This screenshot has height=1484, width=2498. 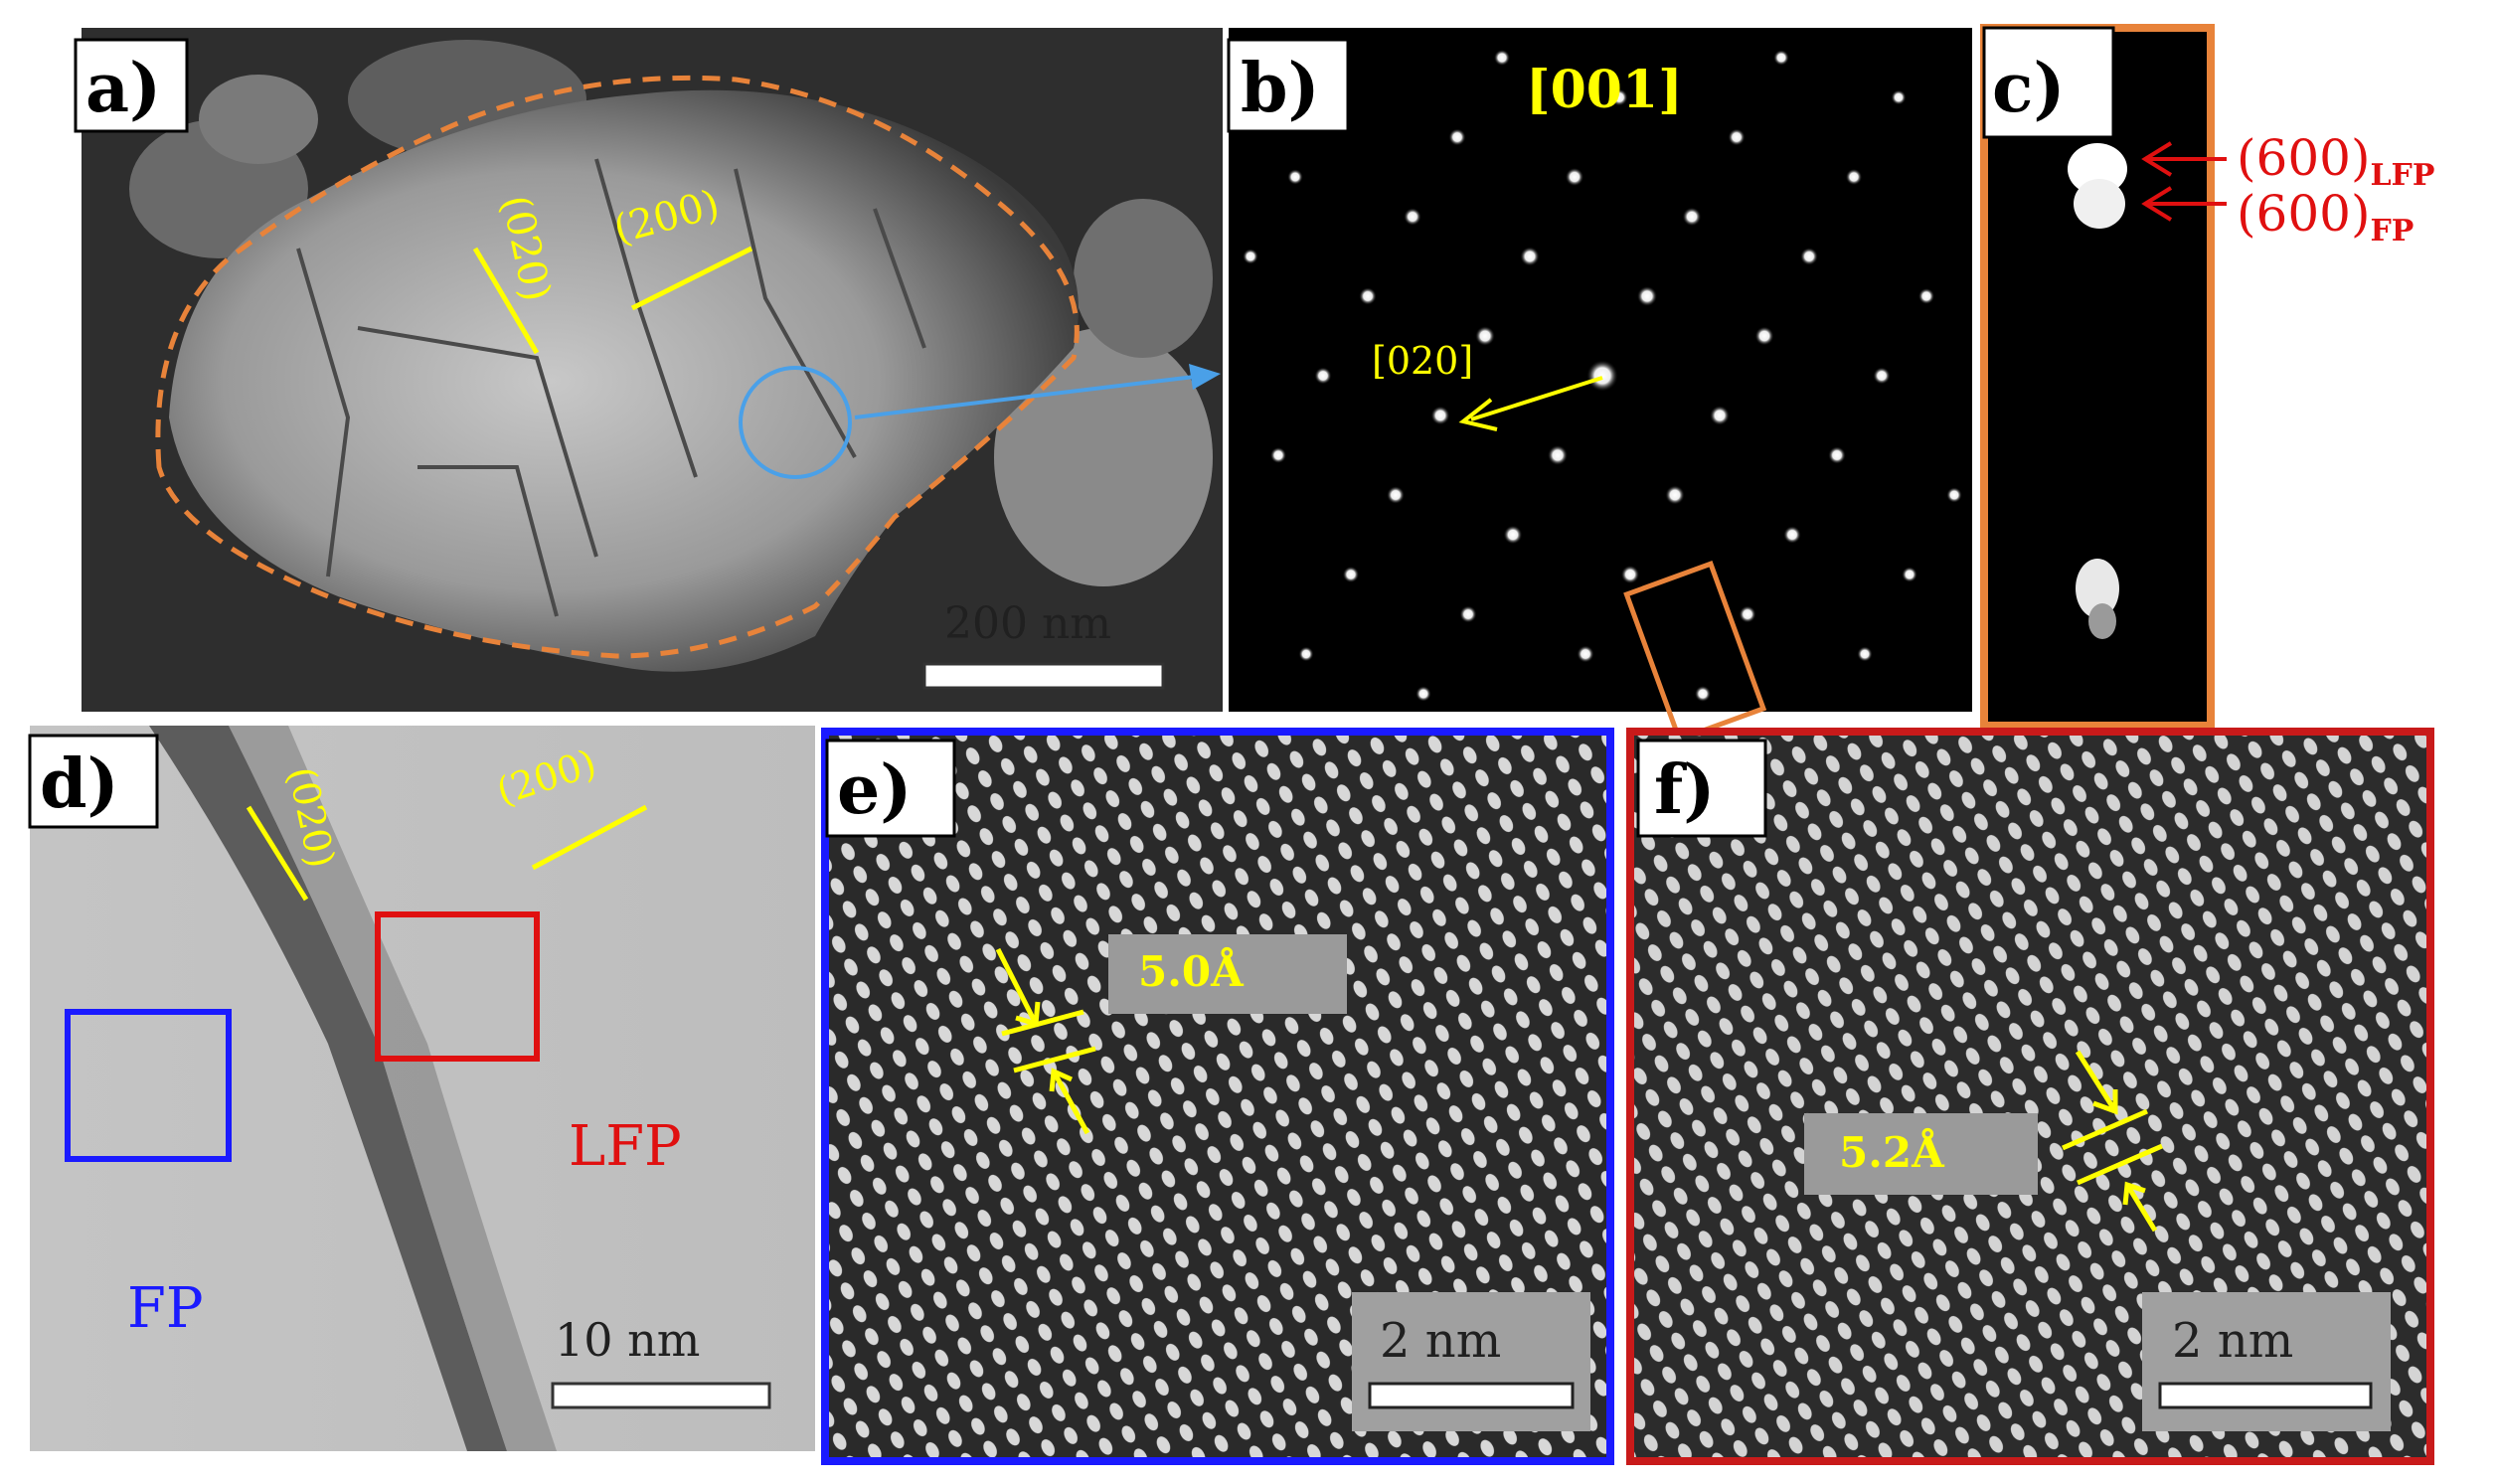 I want to click on vector-020-arrowhead, so click(x=1478, y=414).